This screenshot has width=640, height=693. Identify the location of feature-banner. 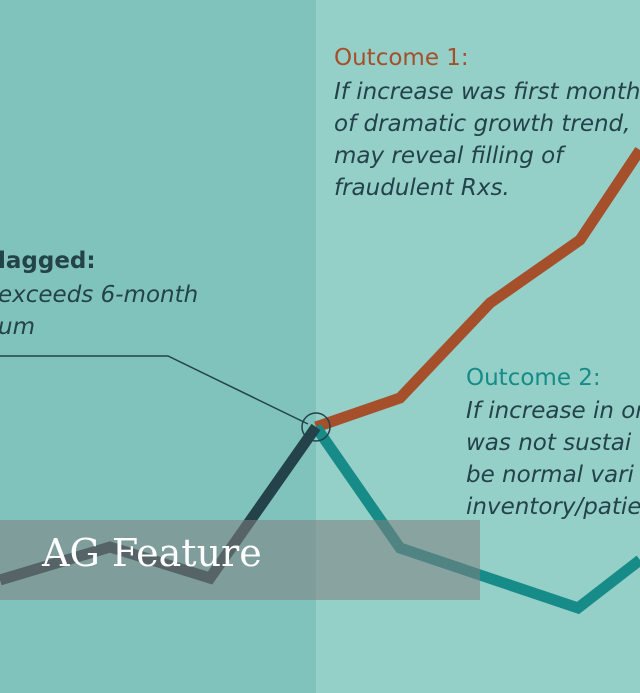
(240, 560).